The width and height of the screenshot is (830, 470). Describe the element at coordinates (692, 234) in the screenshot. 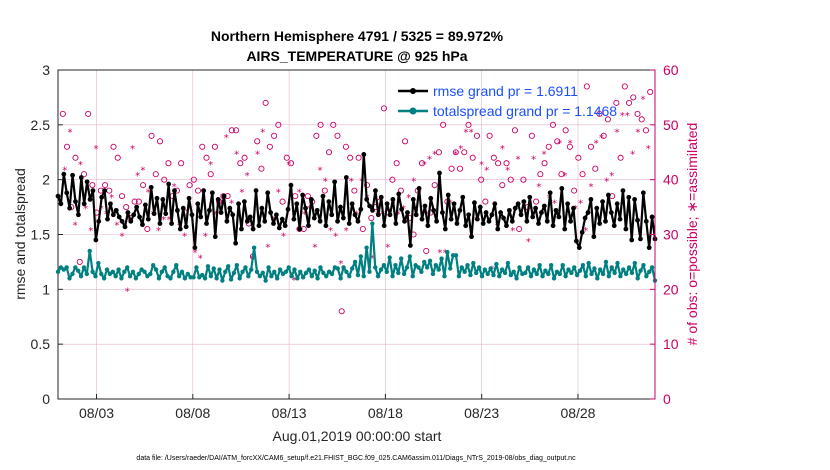

I see `y2-axis-label: # of obs: o=possible; ∗=assimilated` at that location.